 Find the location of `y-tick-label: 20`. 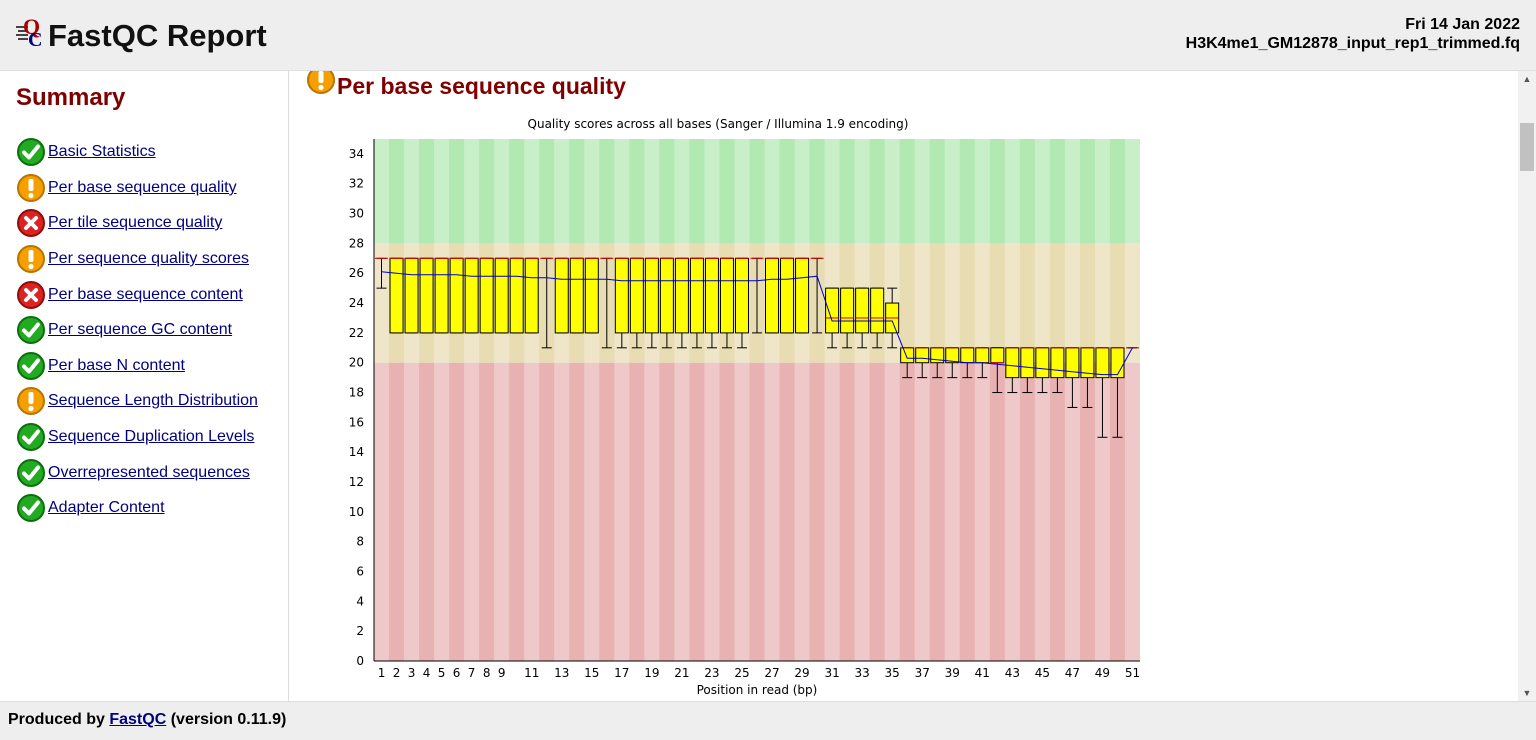

y-tick-label: 20 is located at coordinates (356, 363).